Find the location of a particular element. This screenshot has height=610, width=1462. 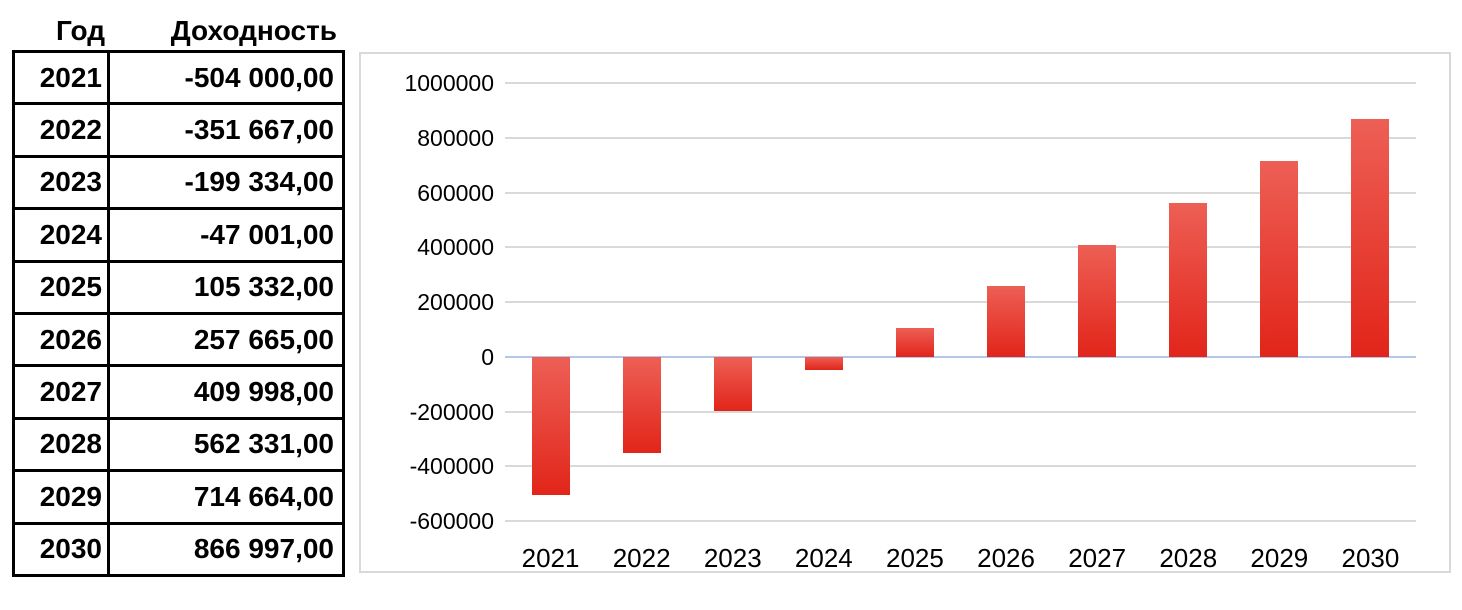

bar-2024 is located at coordinates (823, 363).